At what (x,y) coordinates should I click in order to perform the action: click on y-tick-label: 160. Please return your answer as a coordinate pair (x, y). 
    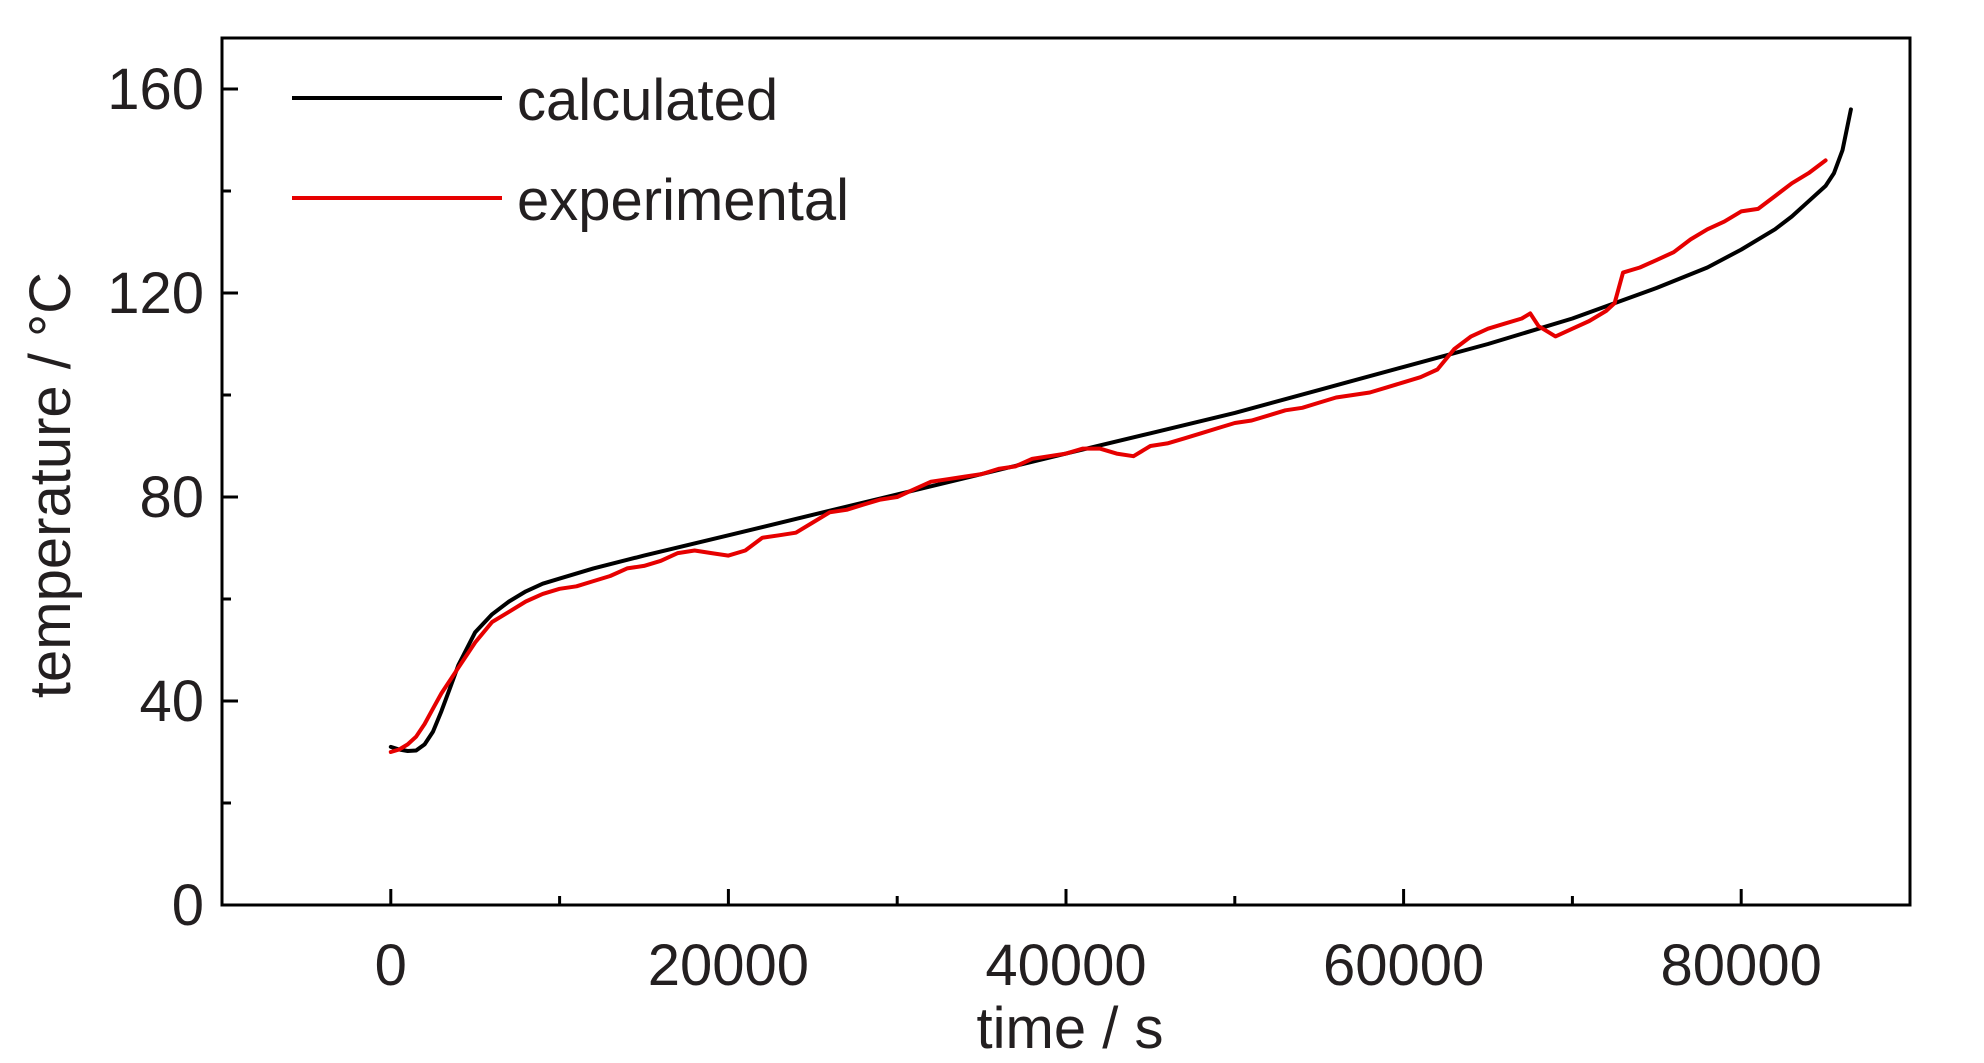
    Looking at the image, I should click on (155, 89).